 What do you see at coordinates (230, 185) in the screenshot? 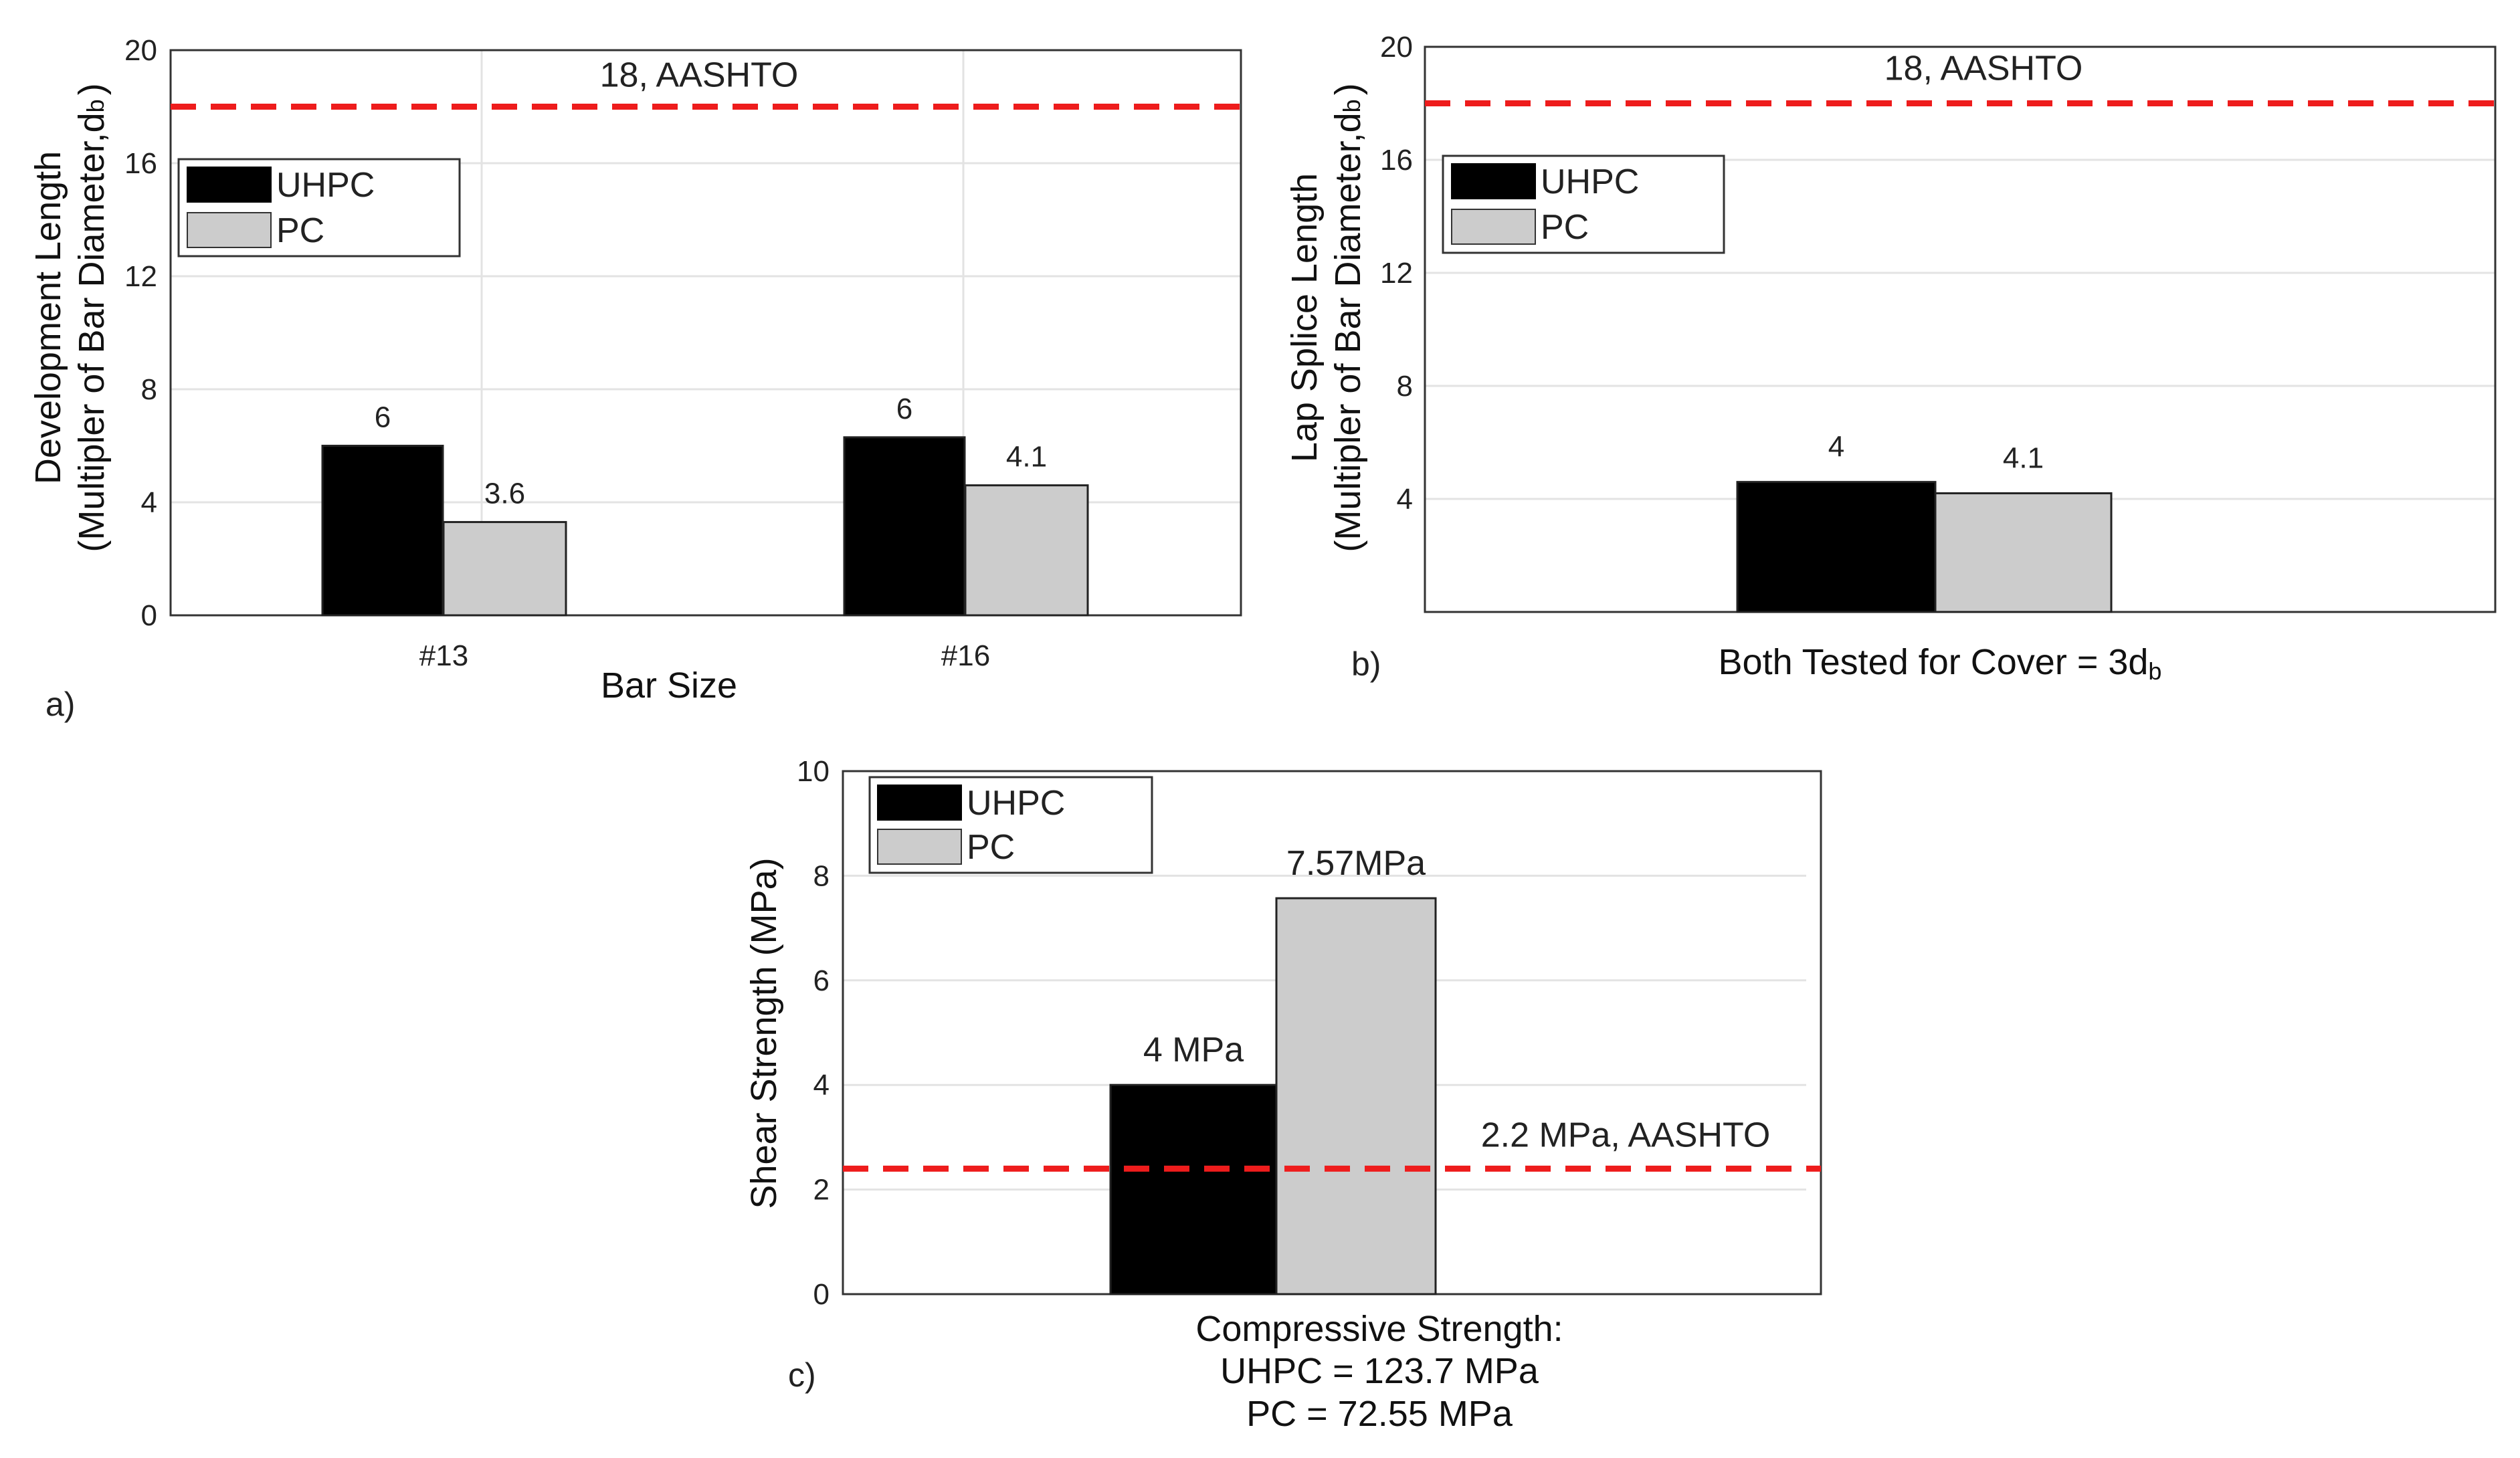
I see `panel-a-legend-swatch-uhpc` at bounding box center [230, 185].